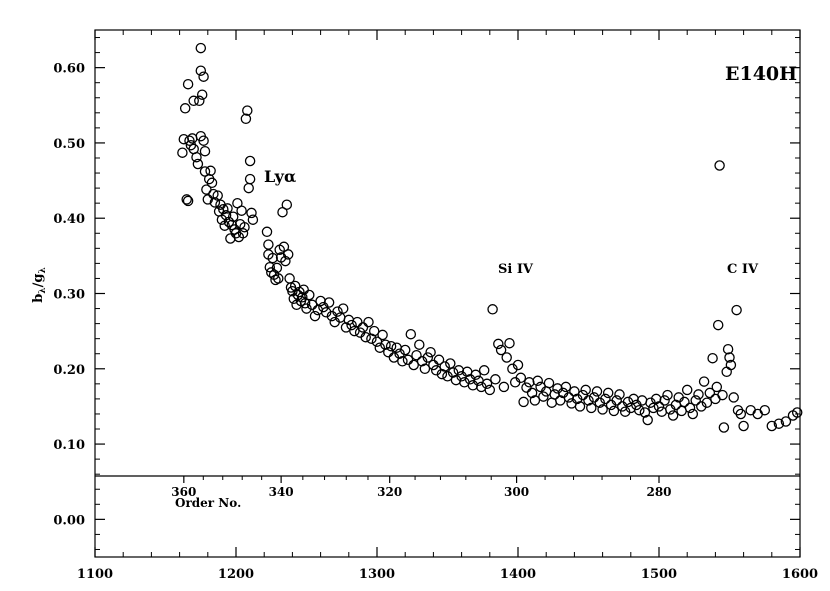 The width and height of the screenshot is (830, 591). Describe the element at coordinates (377, 574) in the screenshot. I see `x-tick-label: 1300` at that location.